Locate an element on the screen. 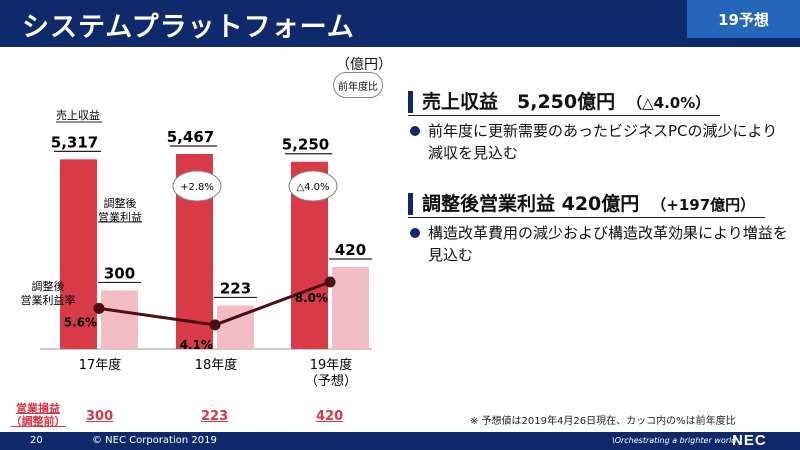 The height and width of the screenshot is (450, 800). forecast-note: ※ 予想値は2019年4月26日現在、カッコ内の%は前年度比 is located at coordinates (603, 421).